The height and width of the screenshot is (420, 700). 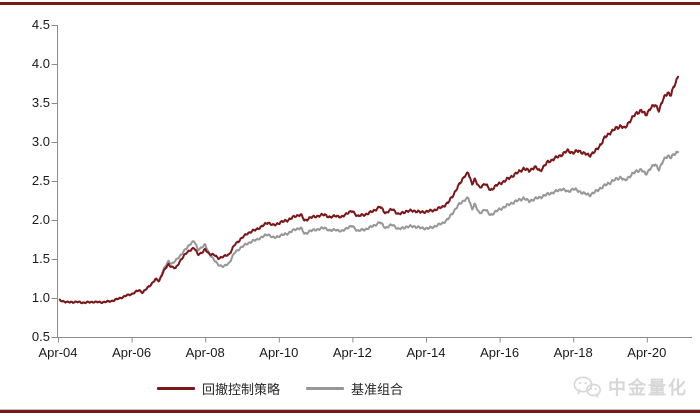 I want to click on legend-item-strategy: 回撤控制策略, so click(x=218, y=388).